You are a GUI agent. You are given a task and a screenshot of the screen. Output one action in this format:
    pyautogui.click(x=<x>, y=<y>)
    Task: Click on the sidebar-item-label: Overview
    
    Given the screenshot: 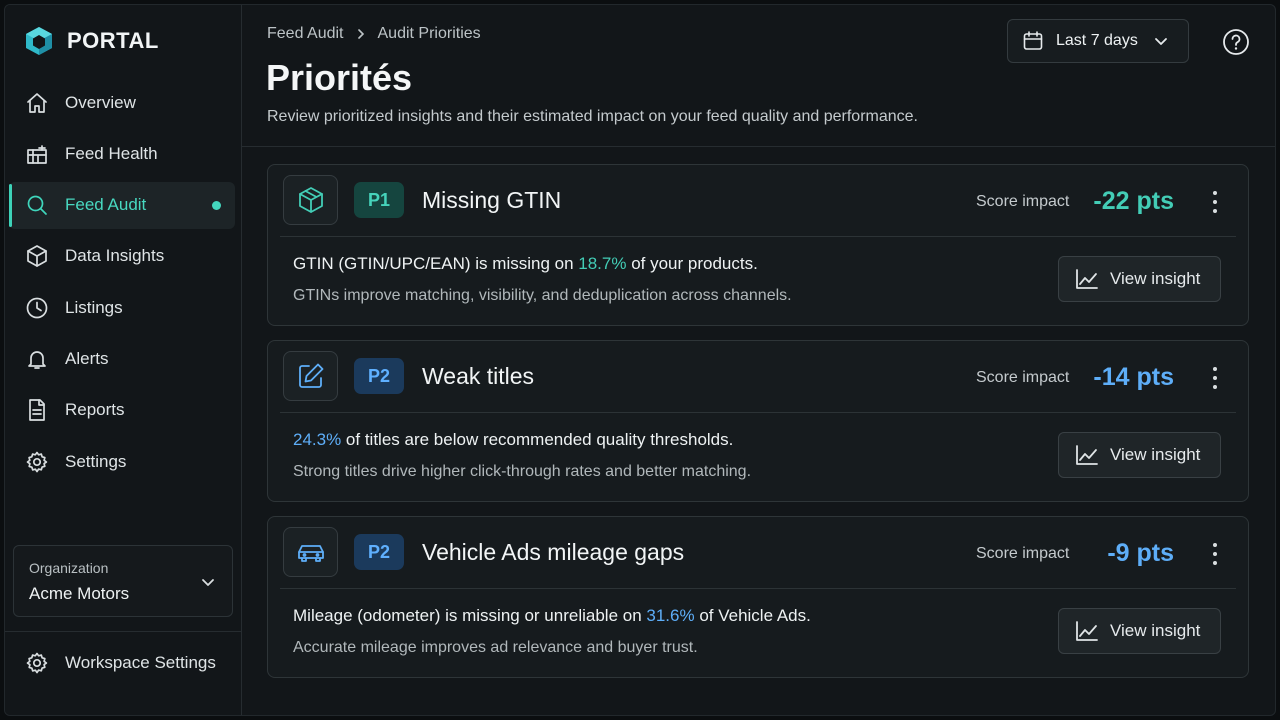 What is the action you would take?
    pyautogui.click(x=100, y=102)
    